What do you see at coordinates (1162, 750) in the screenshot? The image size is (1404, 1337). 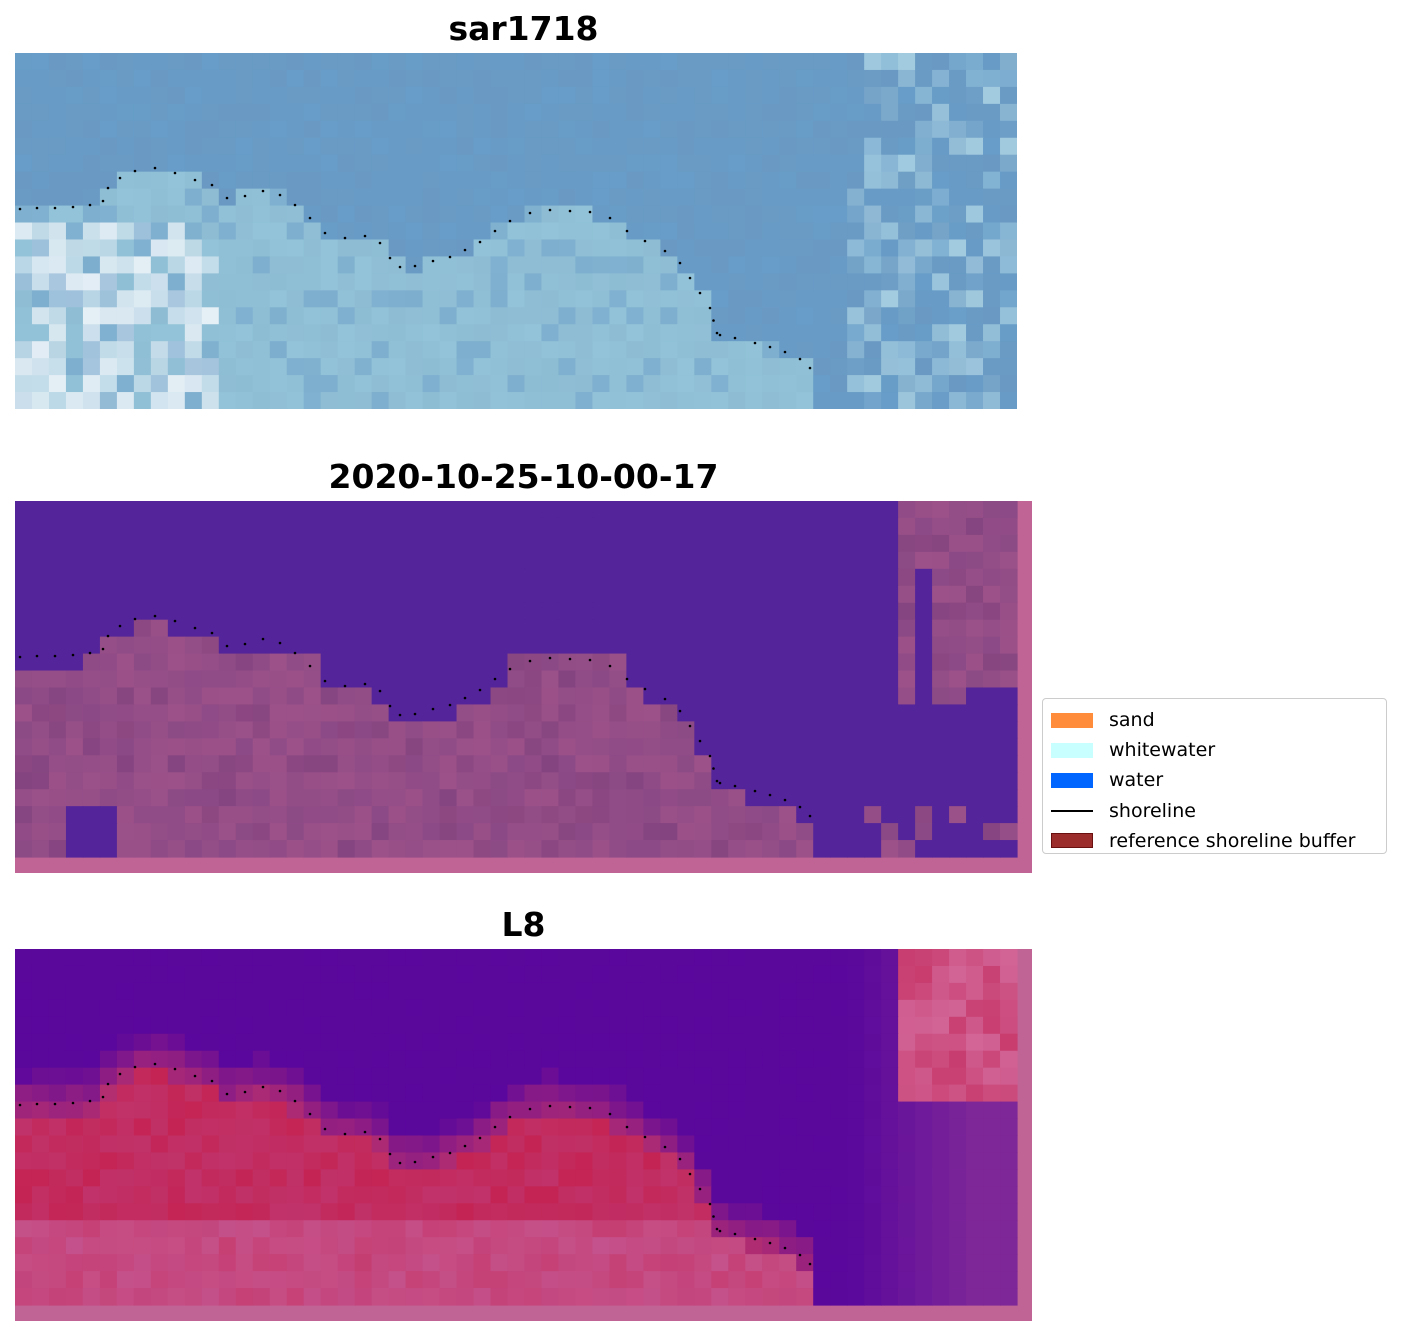 I see `legend-label: whitewater` at bounding box center [1162, 750].